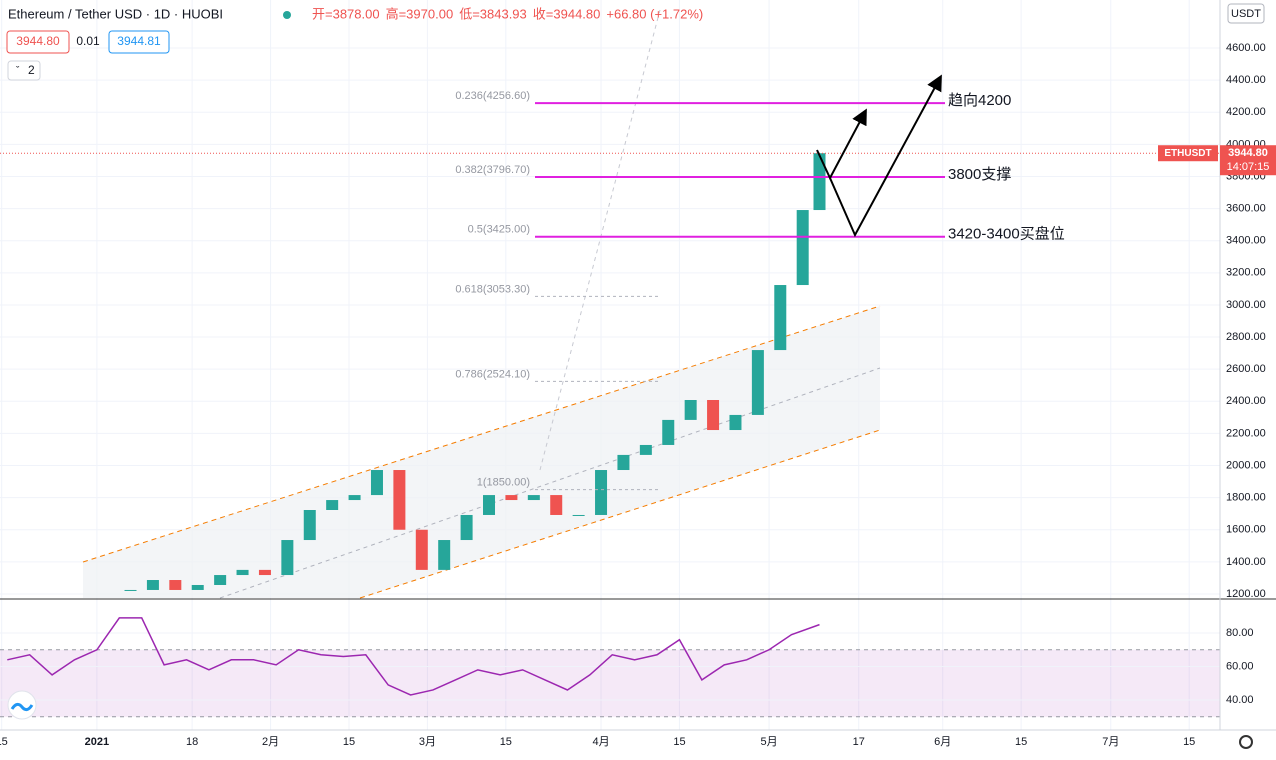 The image size is (1276, 760). Describe the element at coordinates (654, 13) in the screenshot. I see `ohlc-value: +66.80 (+1.72%)` at that location.